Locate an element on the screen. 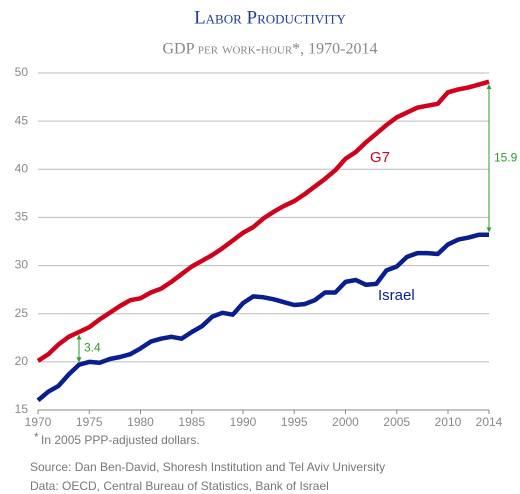 This screenshot has height=494, width=520. x-tick-label: 2005 is located at coordinates (396, 422).